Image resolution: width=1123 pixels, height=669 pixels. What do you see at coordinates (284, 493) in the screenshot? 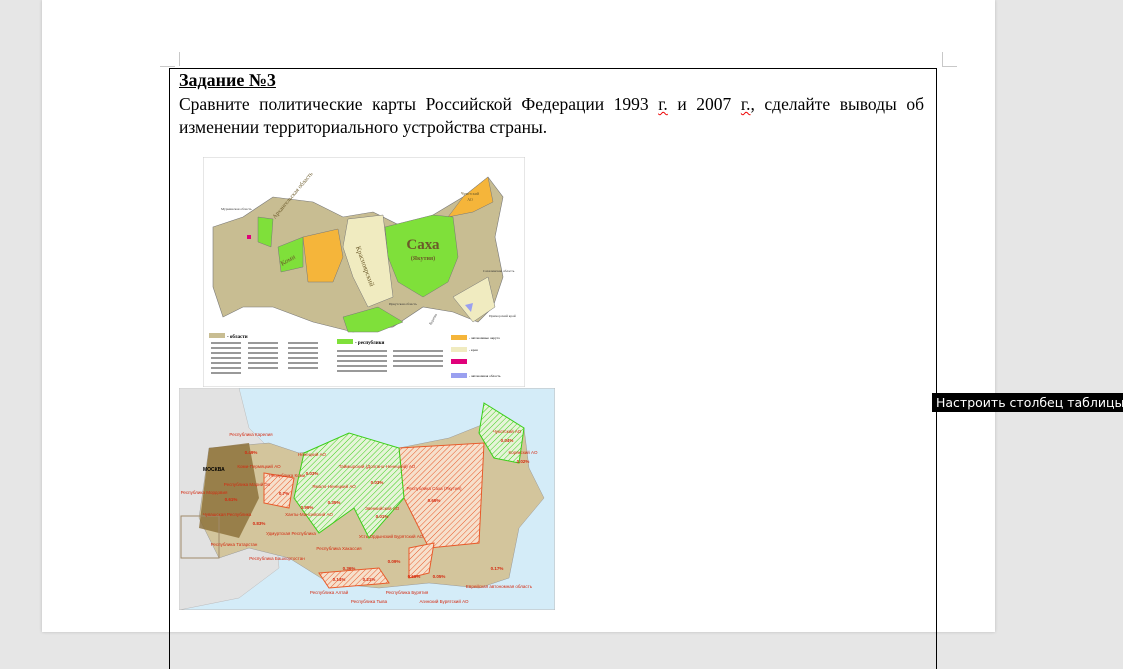
I see `region-value: 0.7%` at bounding box center [284, 493].